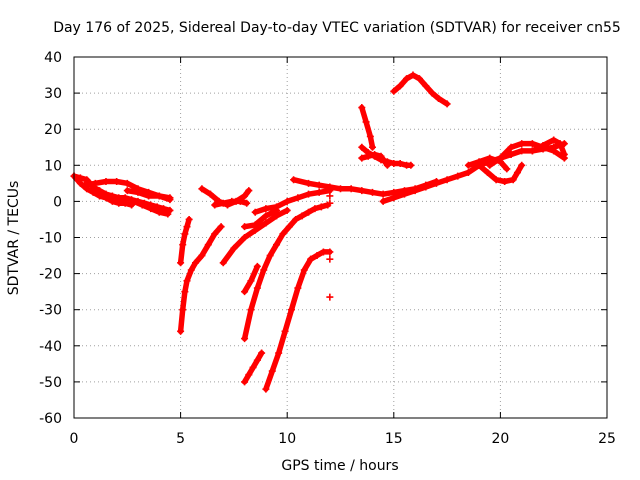  Describe the element at coordinates (50, 347) in the screenshot. I see `y-tick-label: -40` at that location.